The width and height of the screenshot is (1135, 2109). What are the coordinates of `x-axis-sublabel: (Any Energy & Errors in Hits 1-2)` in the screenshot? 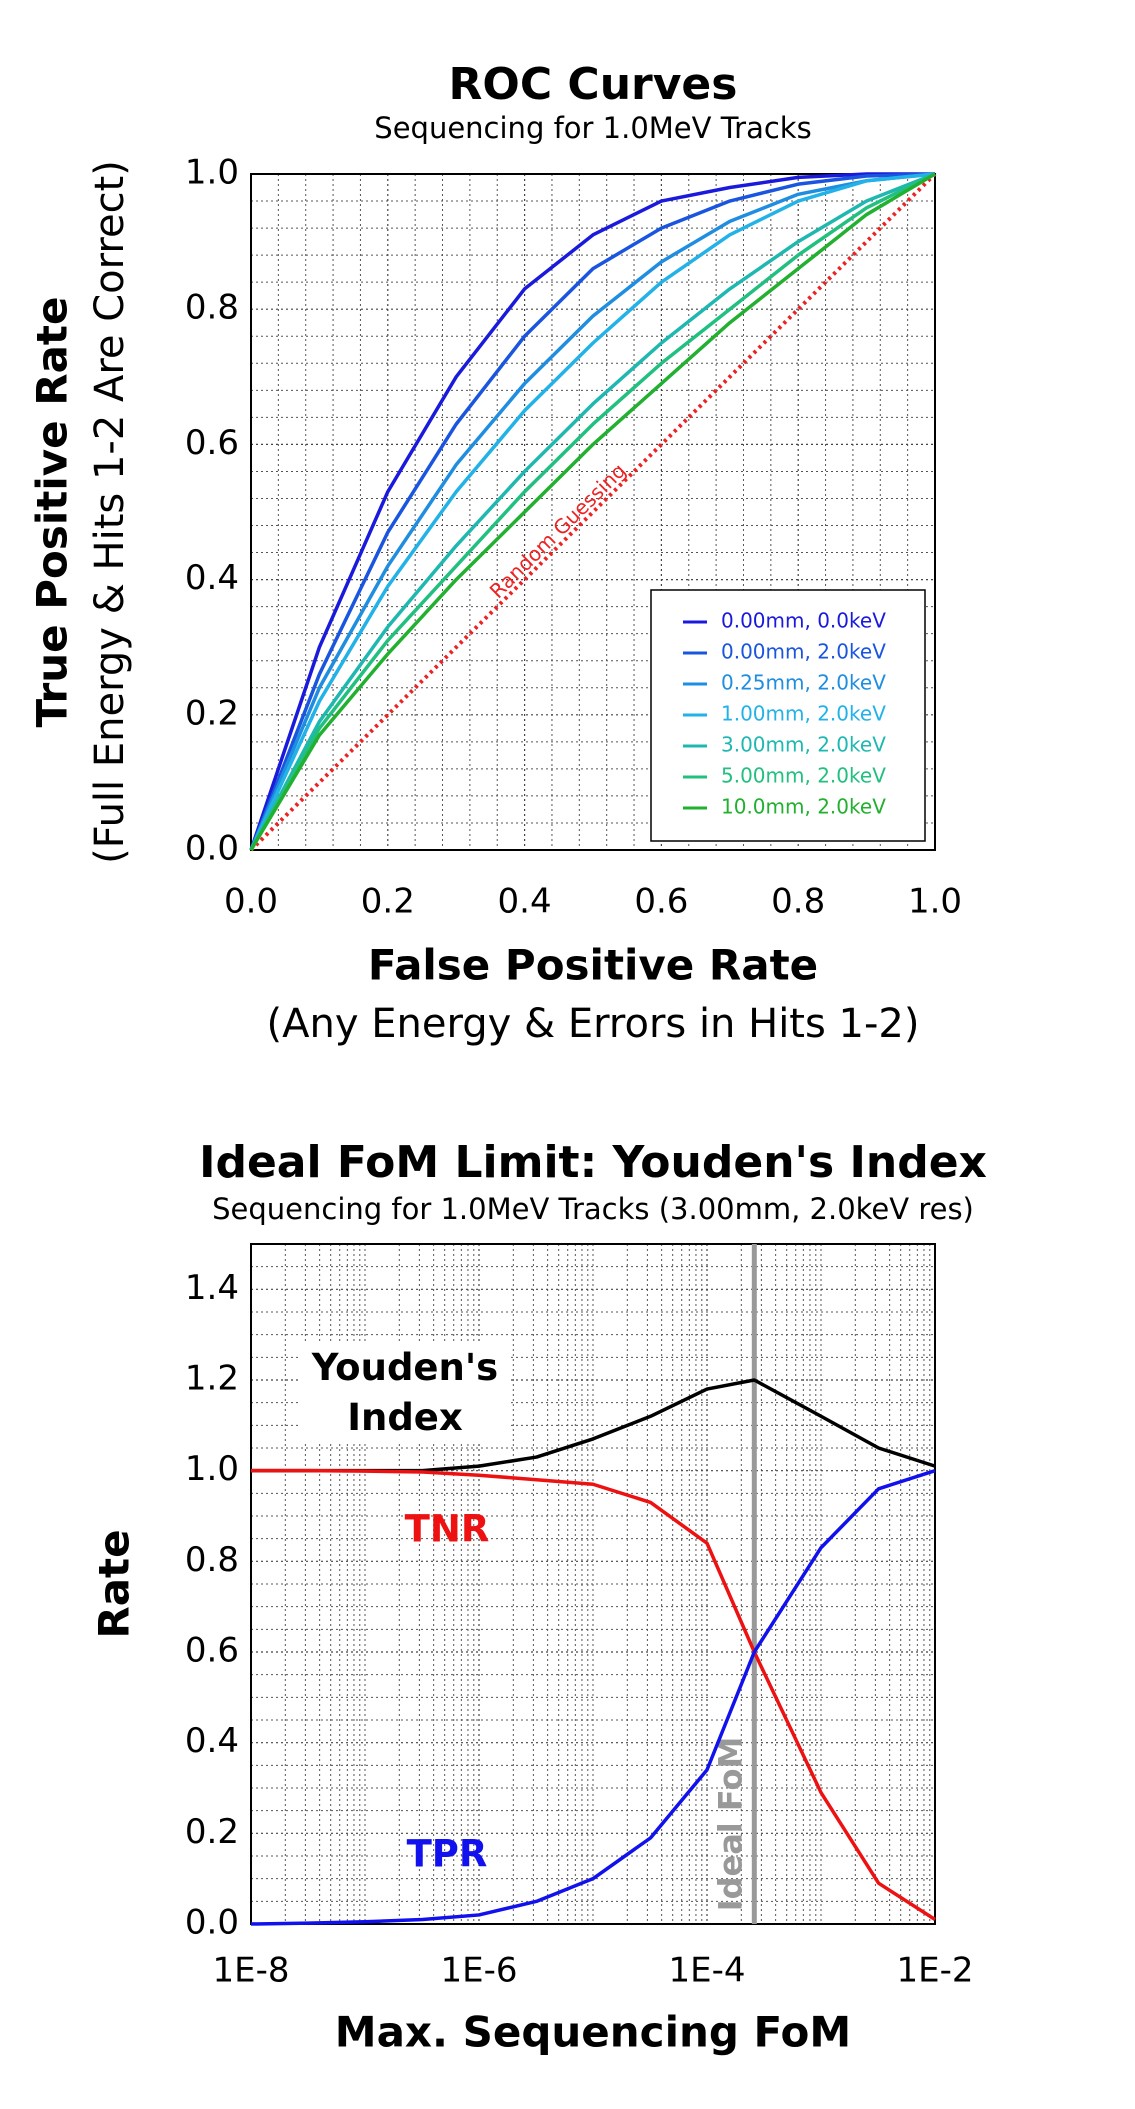 It's located at (593, 1024).